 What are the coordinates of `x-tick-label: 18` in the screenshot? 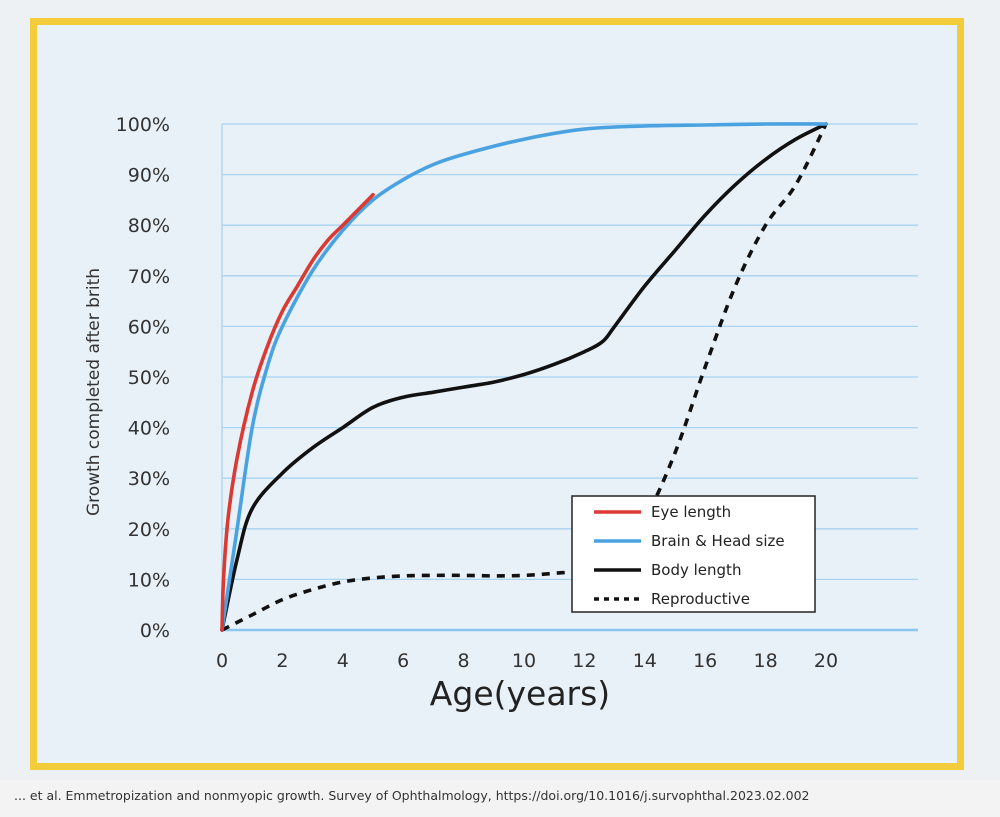 It's located at (766, 661).